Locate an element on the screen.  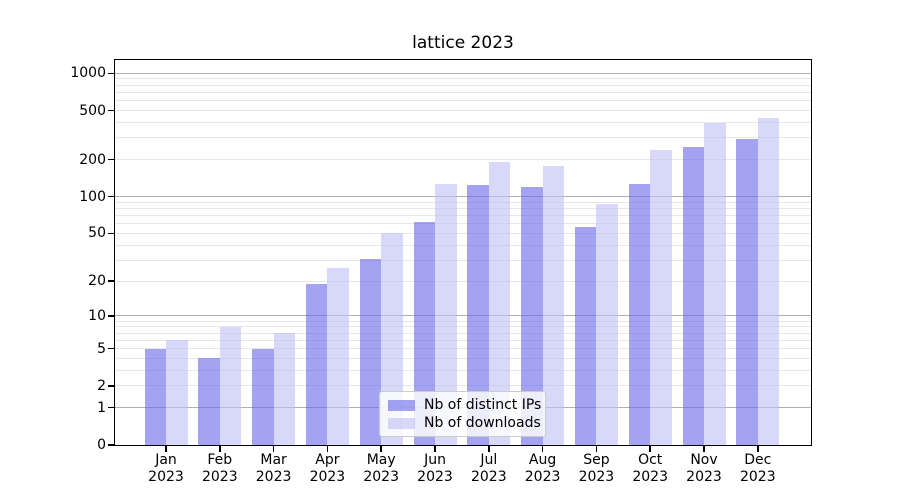
legend-item-distinct-ips: Nb of distinct IPs is located at coordinates (464, 405).